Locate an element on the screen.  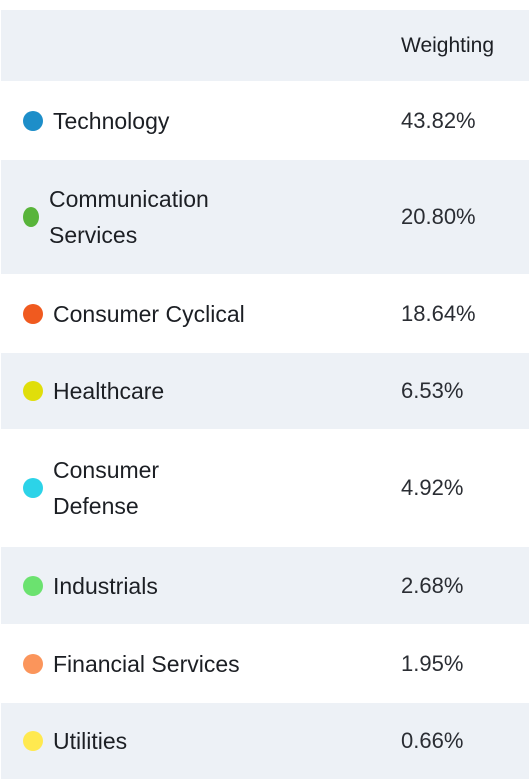
table-header-row: Weighting is located at coordinates (265, 46).